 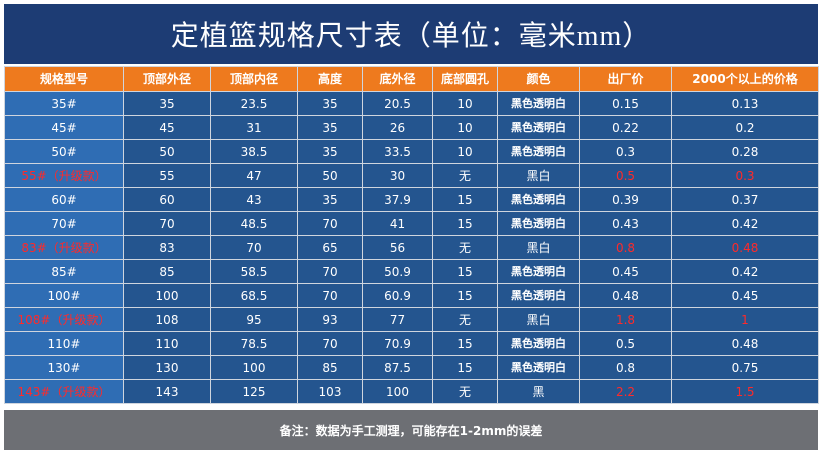 What do you see at coordinates (167, 103) in the screenshot?
I see `cell-top-outer: 35` at bounding box center [167, 103].